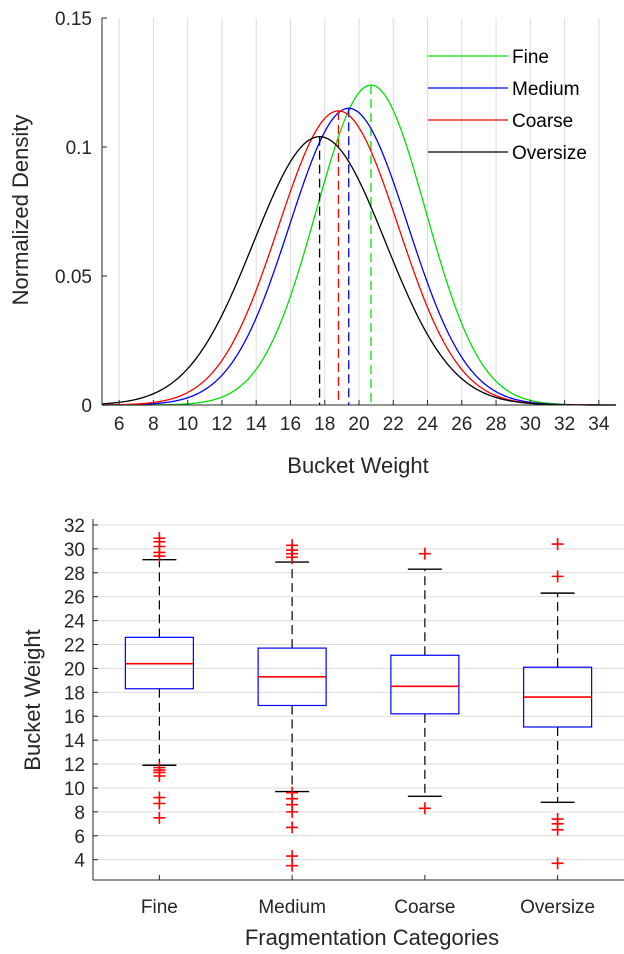 This screenshot has height=954, width=624. Describe the element at coordinates (74, 550) in the screenshot. I see `box-y-tick-label: 30` at that location.